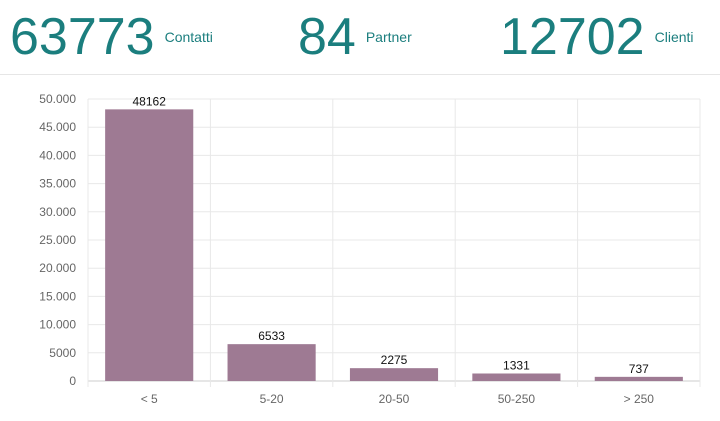 The image size is (720, 421). I want to click on kpi-contatti-label: Contatti, so click(188, 37).